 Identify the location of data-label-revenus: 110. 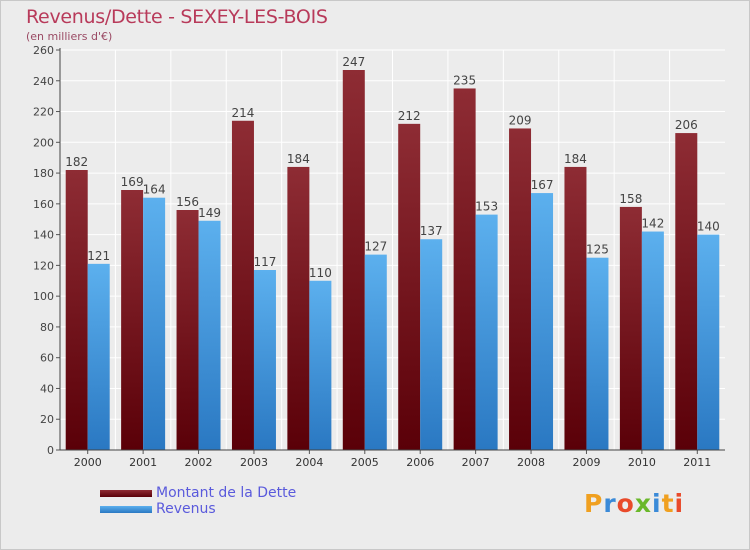
(320, 273).